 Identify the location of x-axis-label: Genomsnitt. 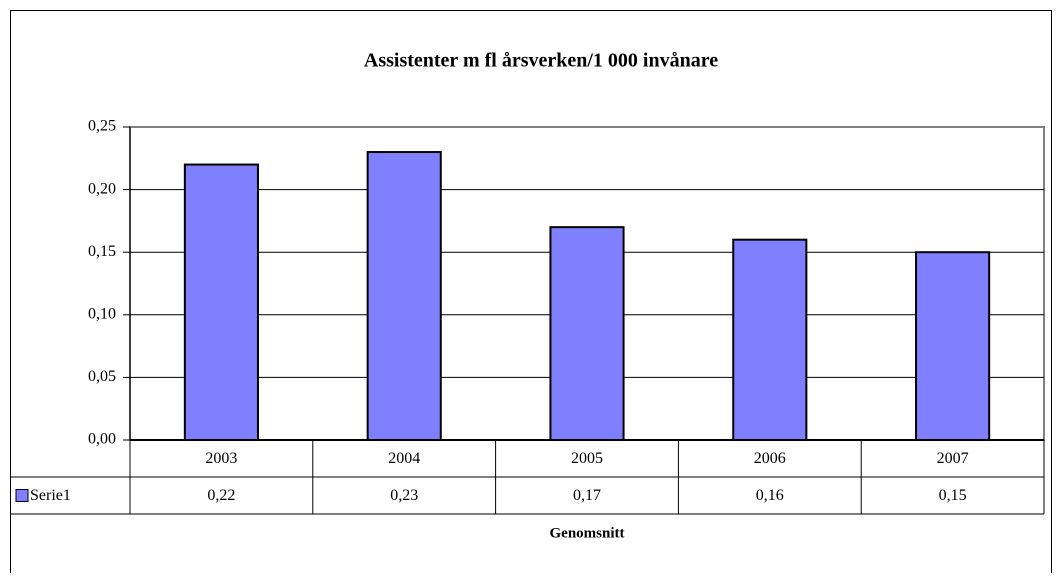
(587, 533).